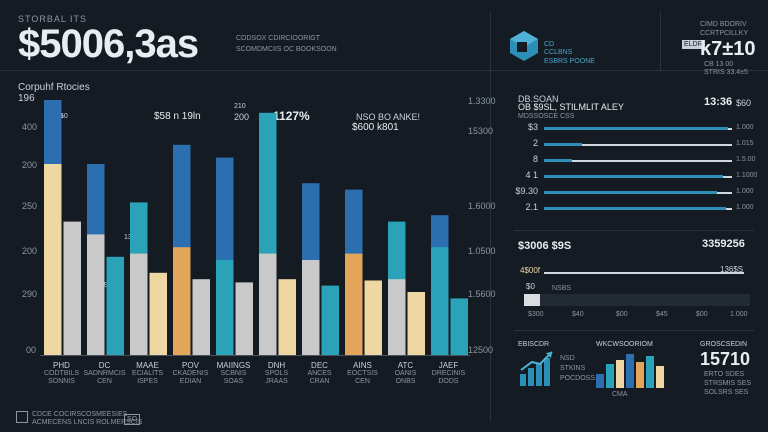 The width and height of the screenshot is (768, 432). Describe the element at coordinates (72, 288) in the screenshot. I see `bar-PHD-s3` at that location.